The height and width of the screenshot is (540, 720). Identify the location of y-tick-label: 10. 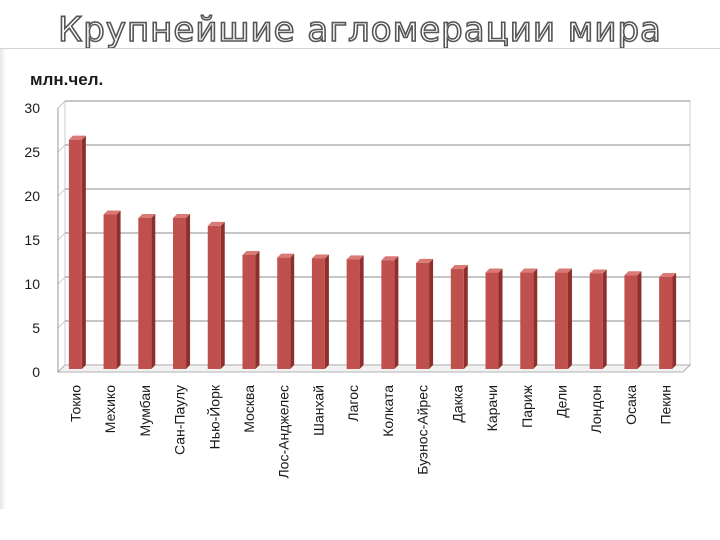
(32, 284).